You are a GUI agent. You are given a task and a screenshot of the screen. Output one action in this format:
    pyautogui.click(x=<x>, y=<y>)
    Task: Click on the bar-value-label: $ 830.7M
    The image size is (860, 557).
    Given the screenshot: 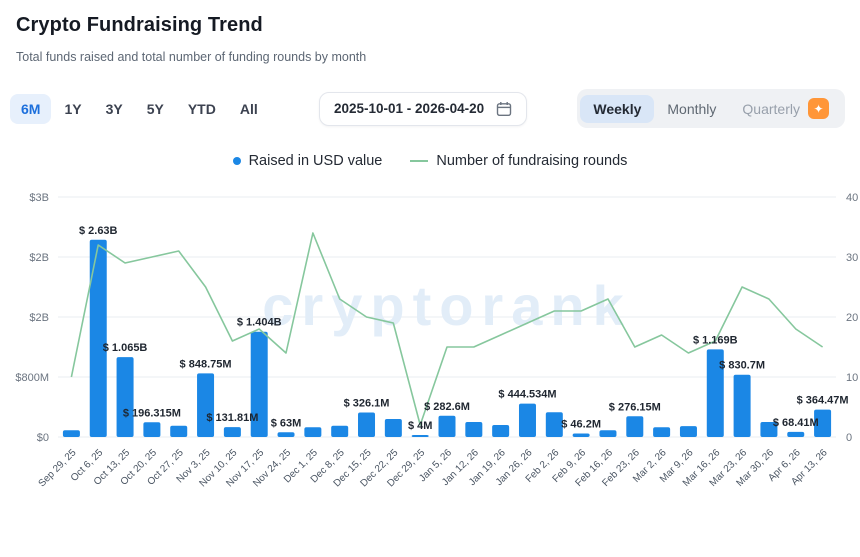 What is the action you would take?
    pyautogui.click(x=742, y=366)
    